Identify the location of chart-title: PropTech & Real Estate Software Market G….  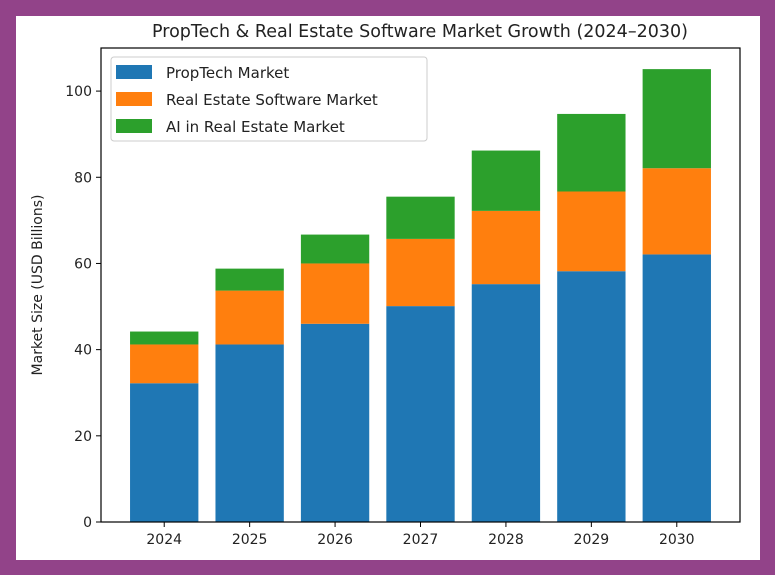
(420, 32).